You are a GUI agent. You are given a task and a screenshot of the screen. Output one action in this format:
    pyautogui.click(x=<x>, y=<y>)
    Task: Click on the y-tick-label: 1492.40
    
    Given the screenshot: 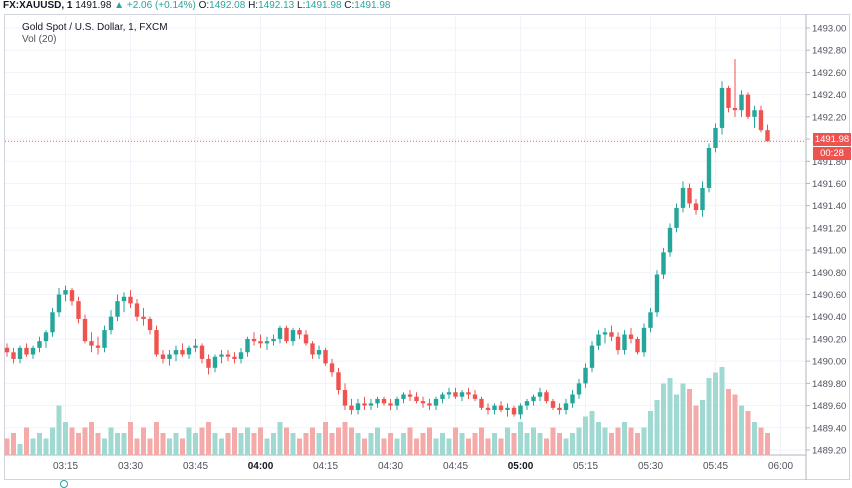 What is the action you would take?
    pyautogui.click(x=829, y=95)
    